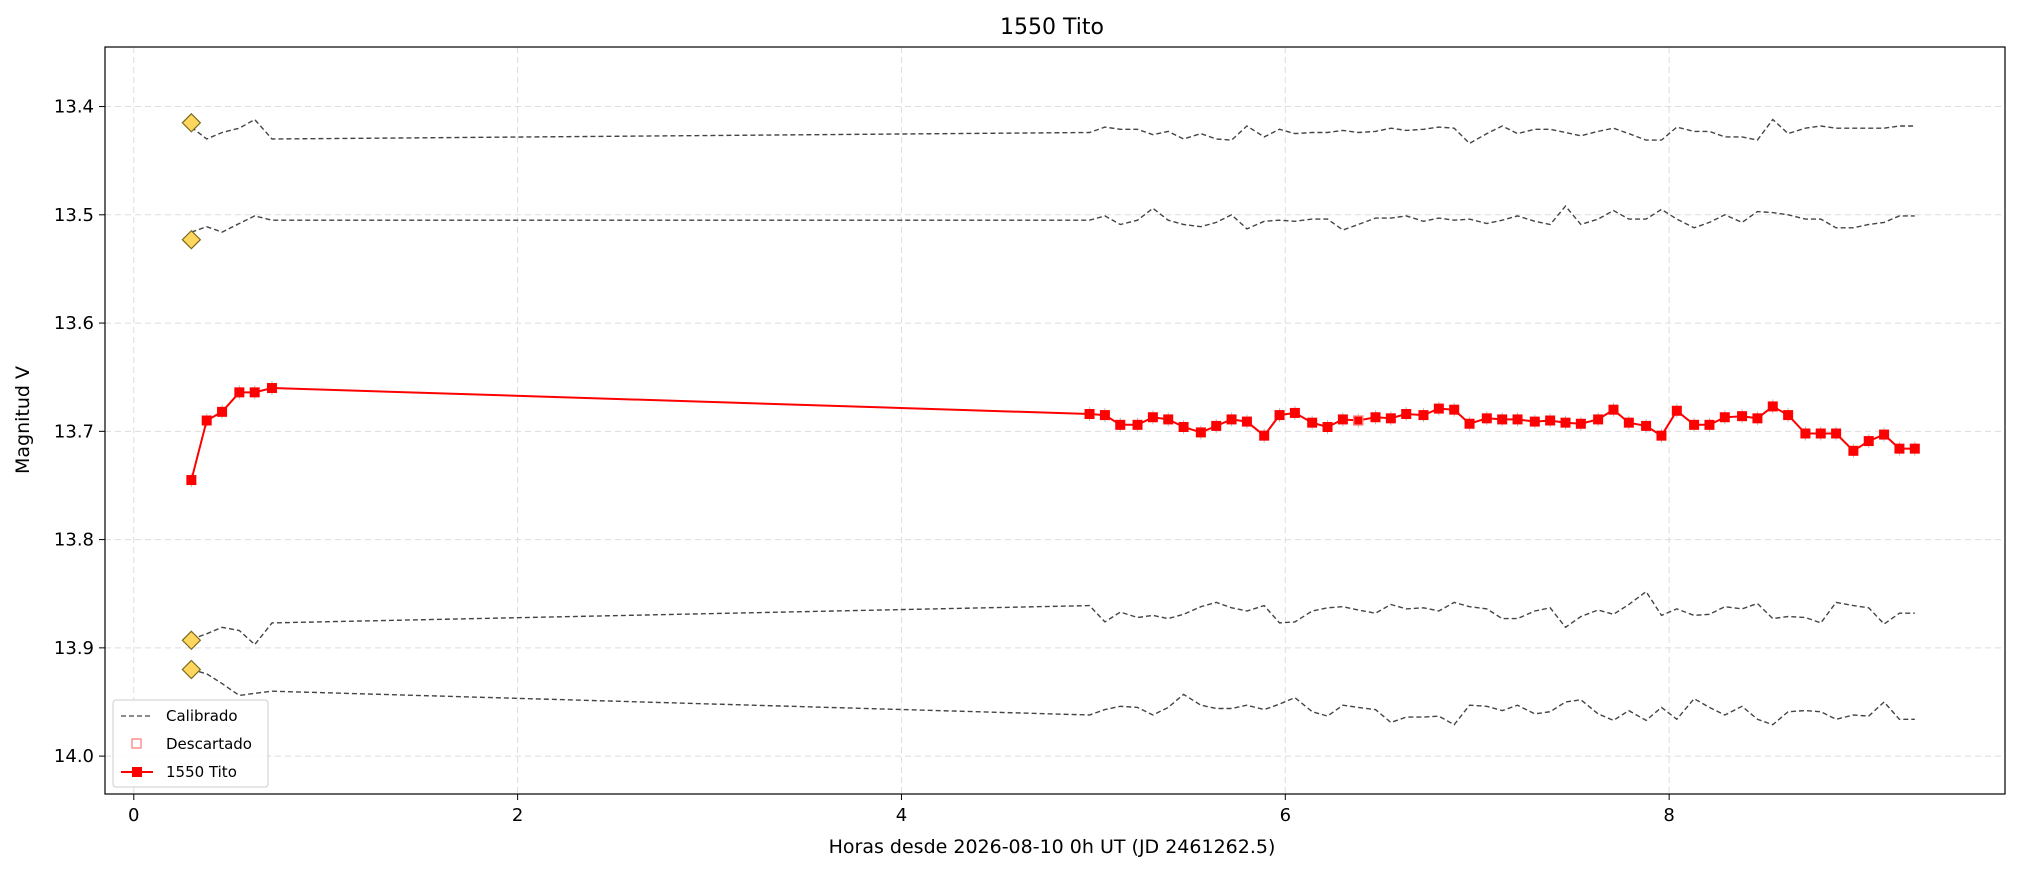 The image size is (2018, 873). What do you see at coordinates (74, 540) in the screenshot?
I see `y-tick-label: 13.8` at bounding box center [74, 540].